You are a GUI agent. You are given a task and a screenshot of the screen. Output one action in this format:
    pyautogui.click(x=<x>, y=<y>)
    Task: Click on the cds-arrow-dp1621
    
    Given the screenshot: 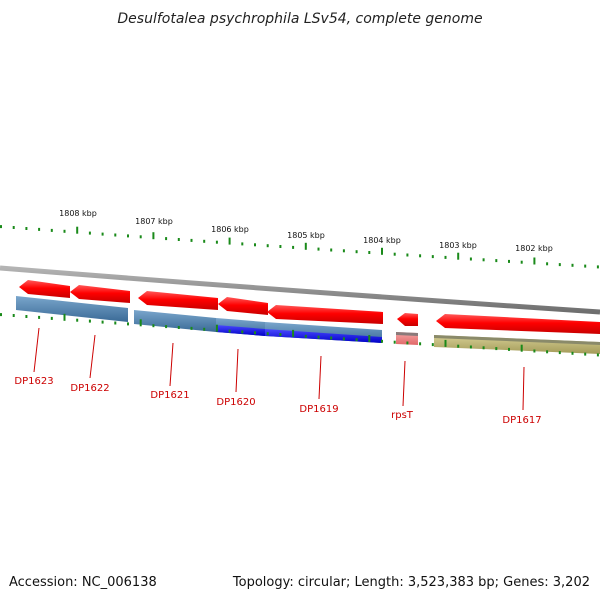 What is the action you would take?
    pyautogui.click(x=178, y=300)
    